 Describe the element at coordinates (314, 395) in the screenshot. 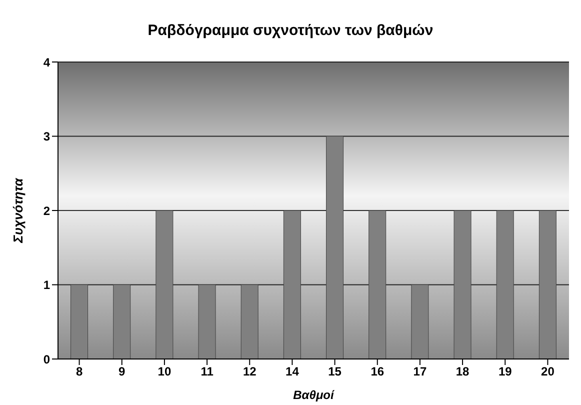

I see `x-axis-title: Βαθμοί` at that location.